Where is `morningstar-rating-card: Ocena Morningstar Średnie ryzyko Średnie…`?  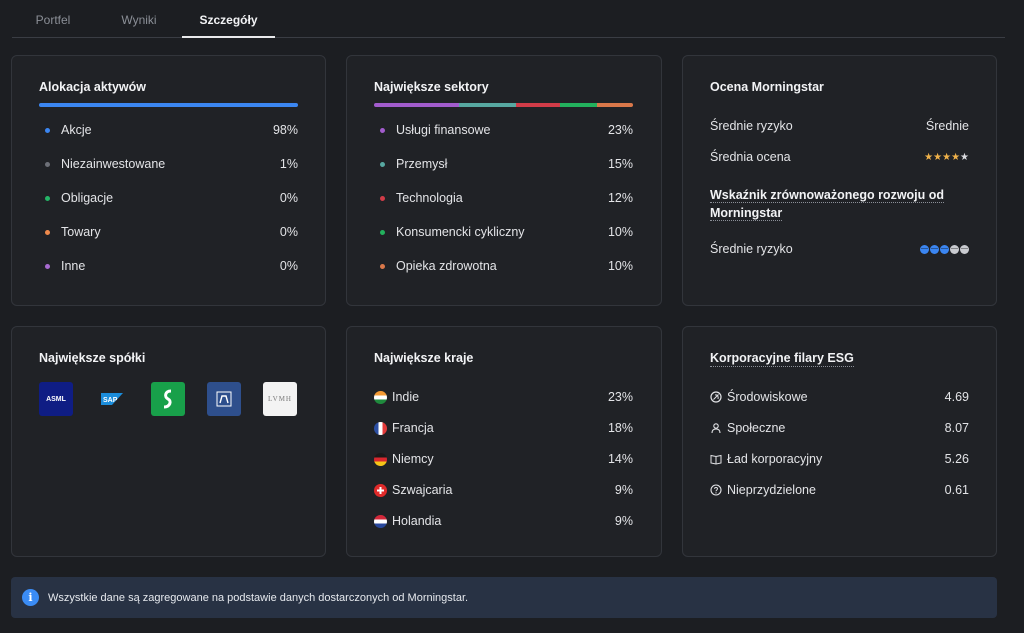
morningstar-rating-card: Ocena Morningstar Średnie ryzyko Średnie… is located at coordinates (839, 180).